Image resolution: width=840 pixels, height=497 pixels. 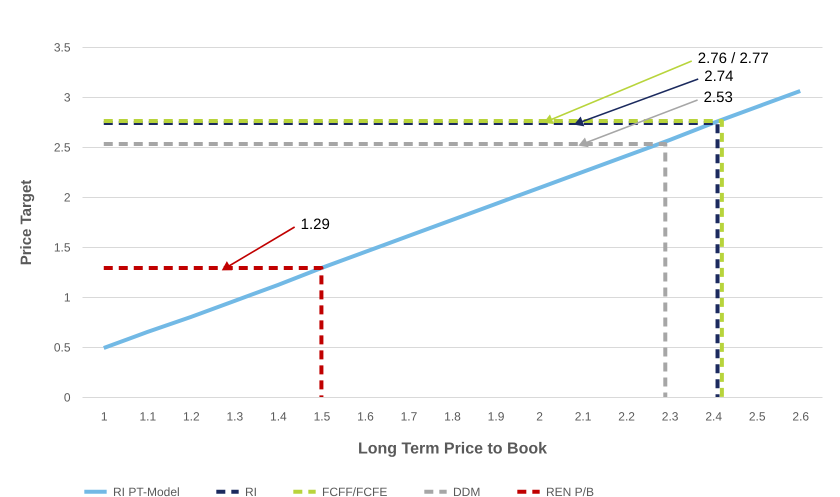 I want to click on x-tick-label: 2.5, so click(x=757, y=417).